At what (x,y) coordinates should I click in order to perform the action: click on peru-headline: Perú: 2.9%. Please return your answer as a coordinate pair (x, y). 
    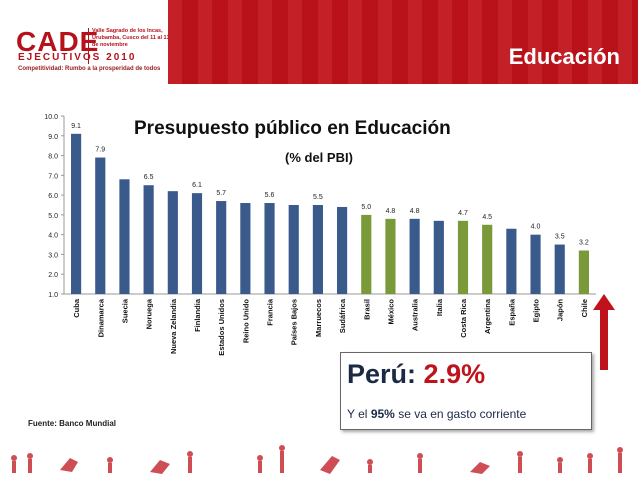
    Looking at the image, I should click on (416, 374).